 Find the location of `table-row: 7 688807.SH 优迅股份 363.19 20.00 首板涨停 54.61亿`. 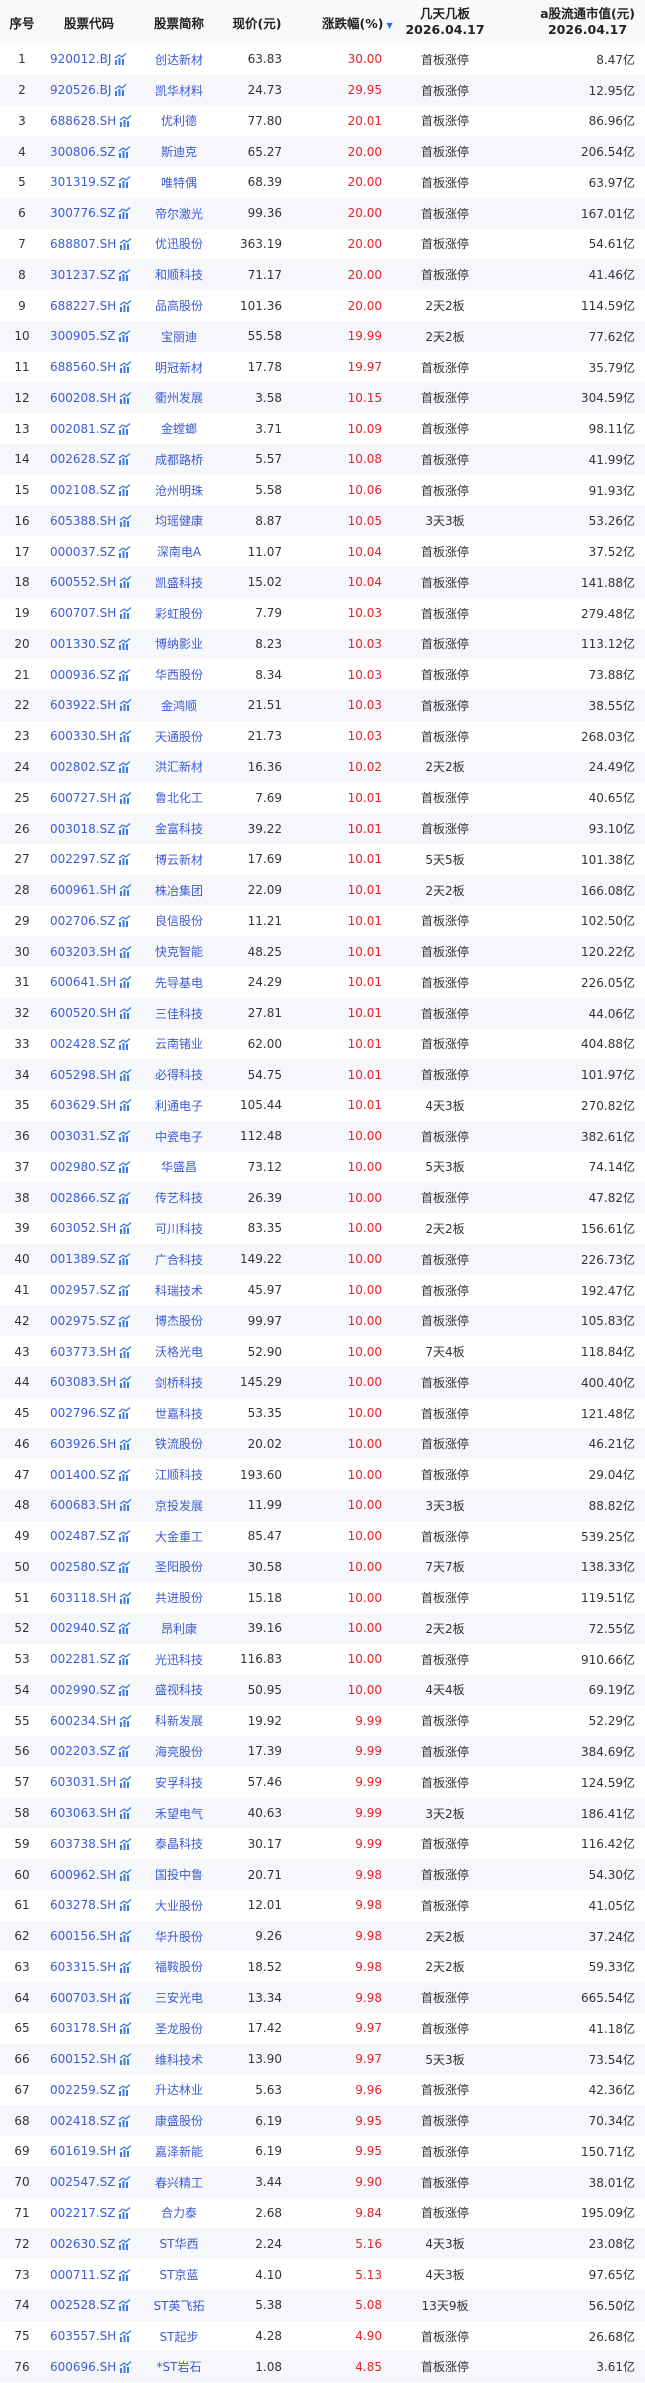

table-row: 7 688807.SH 优迅股份 363.19 20.00 首板涨停 54.61亿 is located at coordinates (322, 244).